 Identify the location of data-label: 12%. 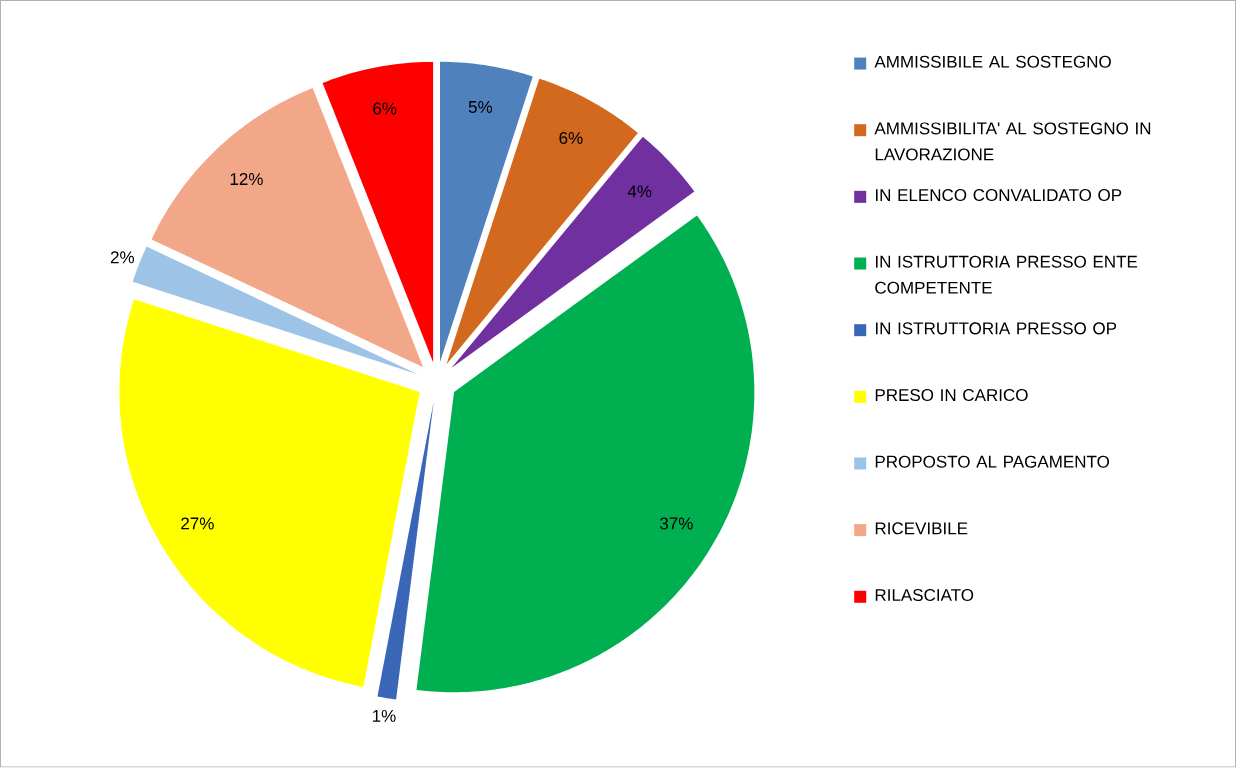
(246, 179).